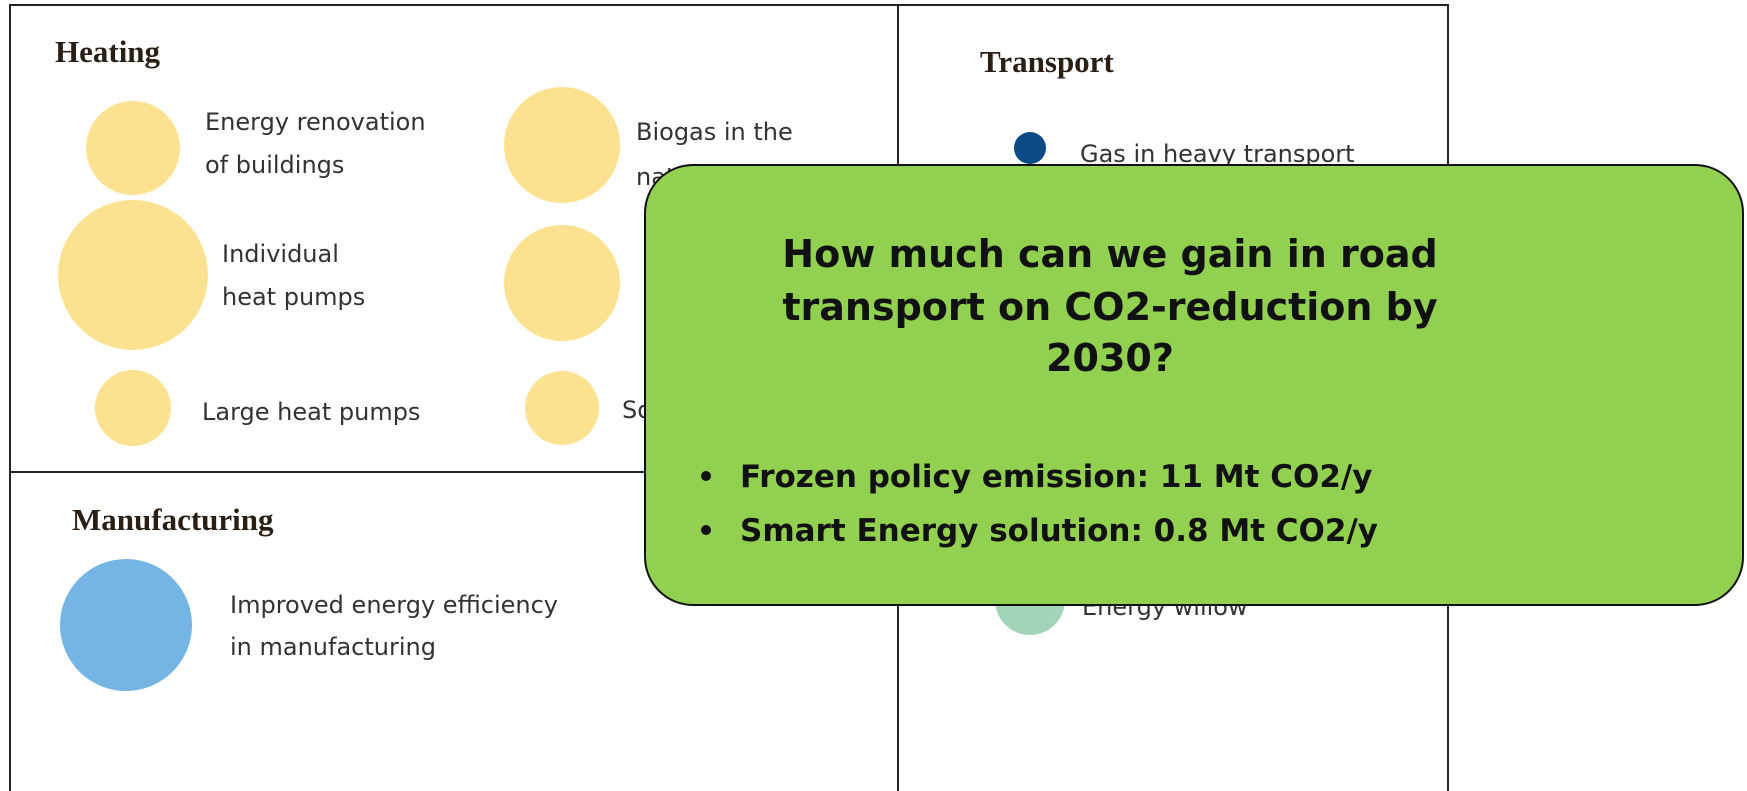 The width and height of the screenshot is (1747, 791). I want to click on item-label: heat pumps, so click(293, 297).